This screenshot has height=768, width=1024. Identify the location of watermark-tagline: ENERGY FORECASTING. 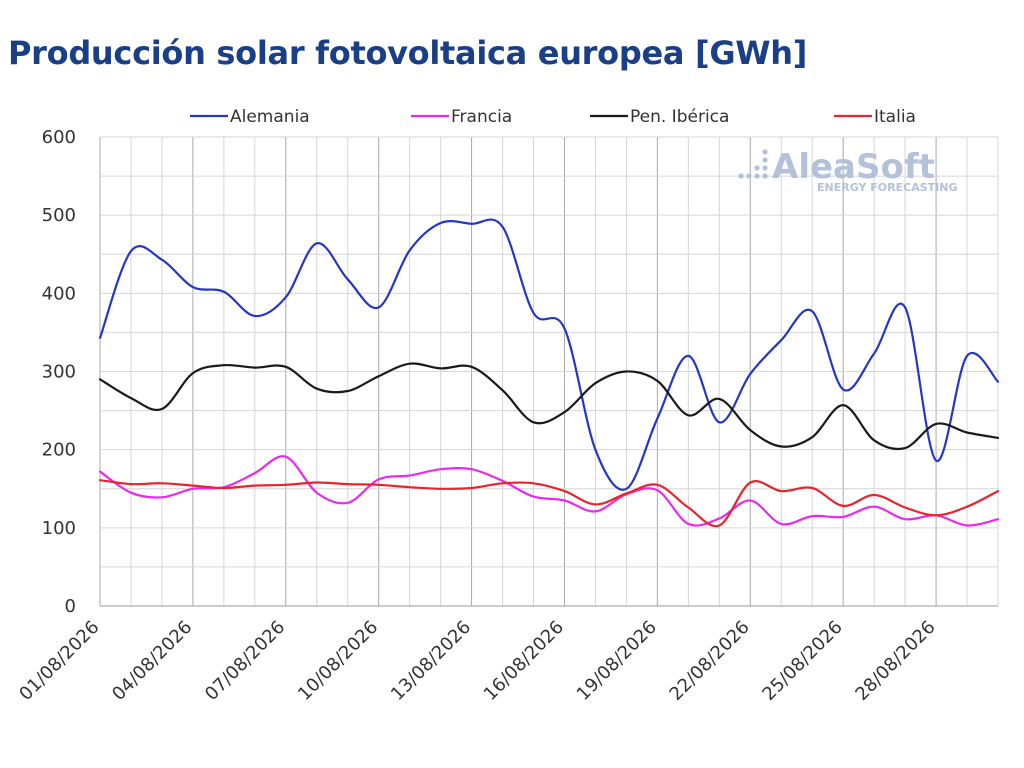
(887, 187).